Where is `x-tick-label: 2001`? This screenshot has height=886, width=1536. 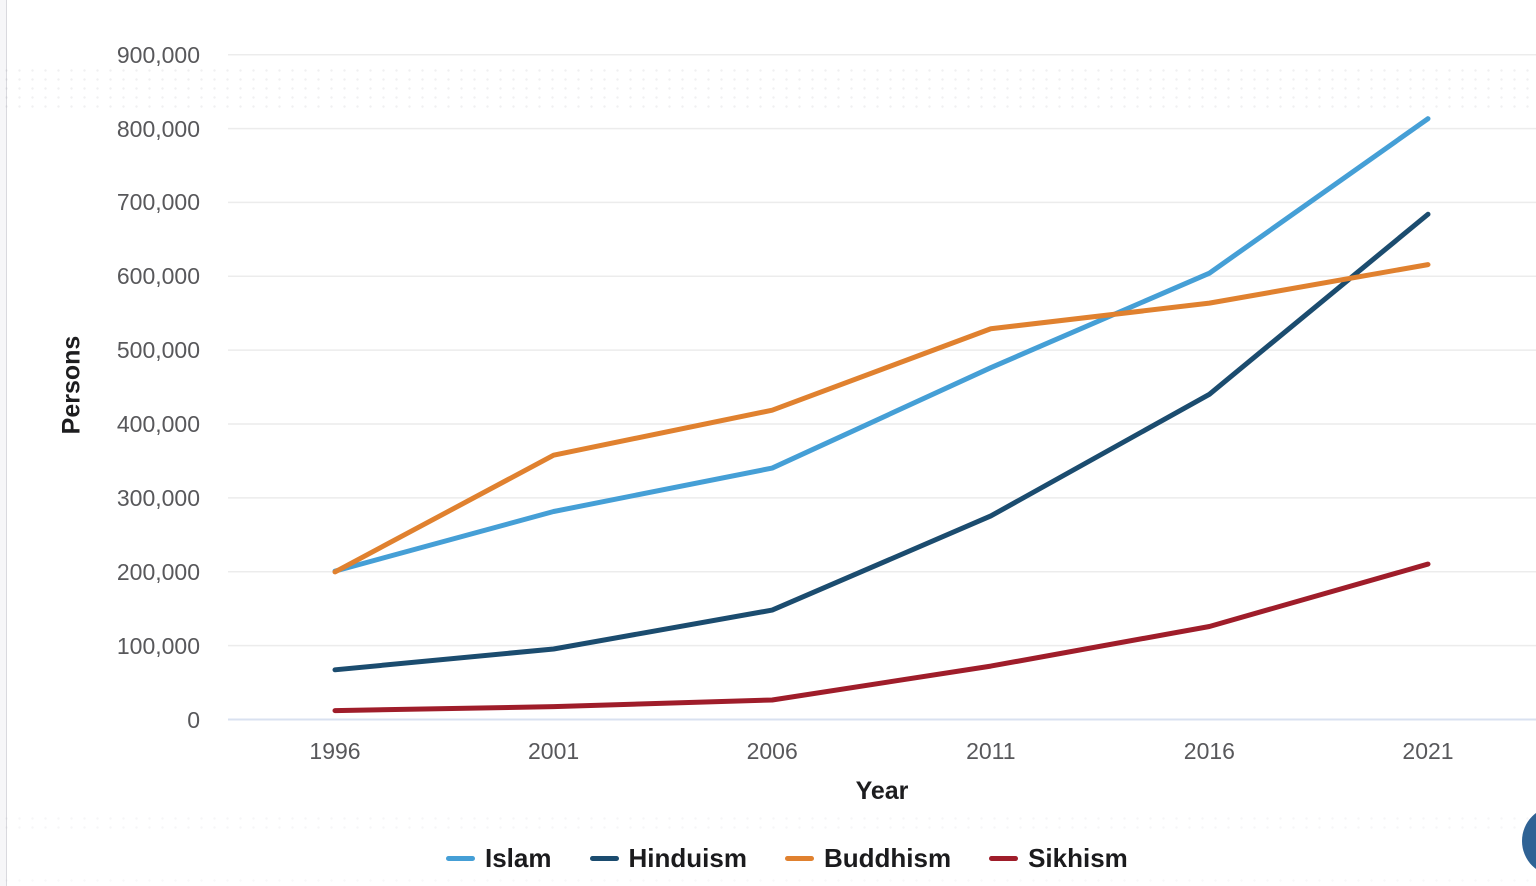 x-tick-label: 2001 is located at coordinates (554, 751).